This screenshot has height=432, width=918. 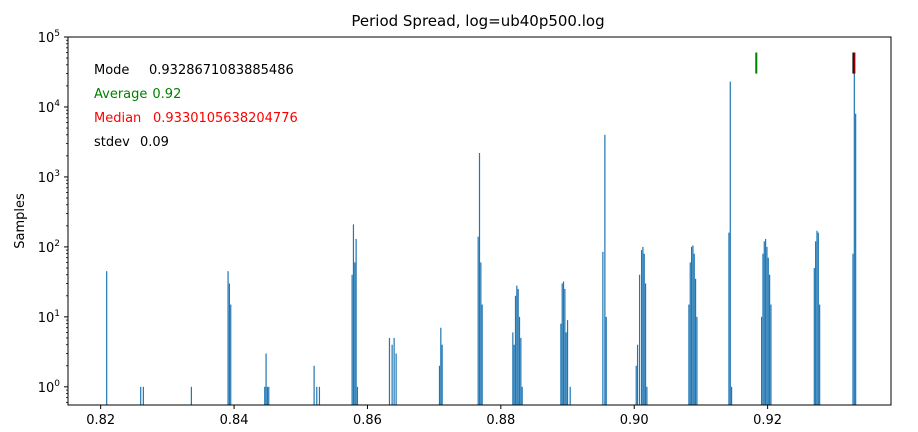 I want to click on average-value: 0.92, so click(x=166, y=94).